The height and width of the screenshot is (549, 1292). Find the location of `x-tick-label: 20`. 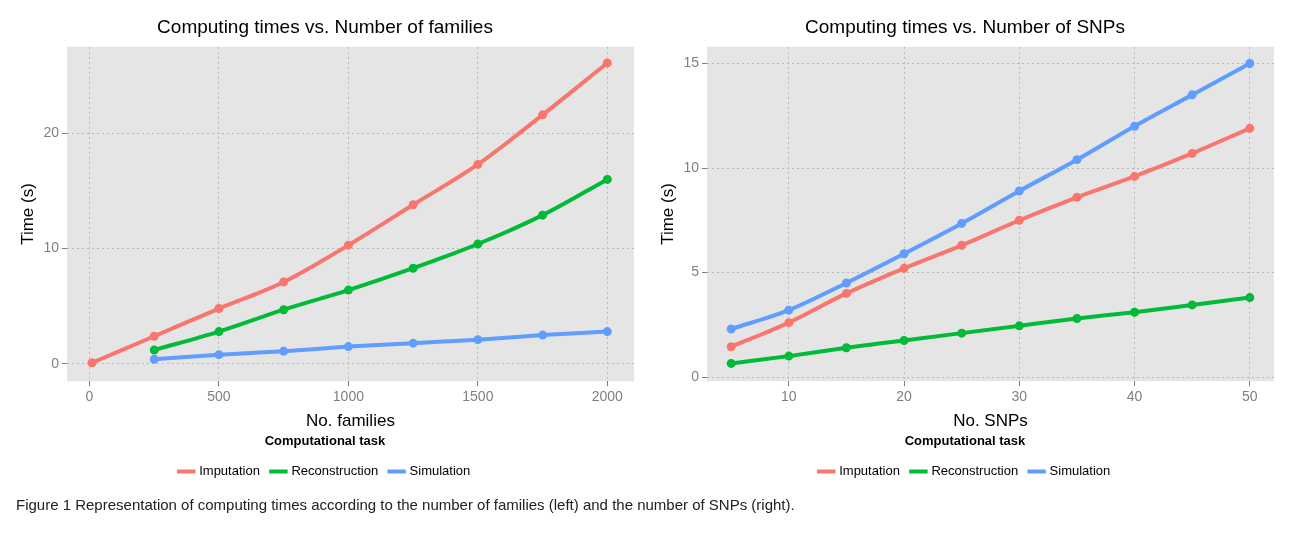

x-tick-label: 20 is located at coordinates (904, 396).